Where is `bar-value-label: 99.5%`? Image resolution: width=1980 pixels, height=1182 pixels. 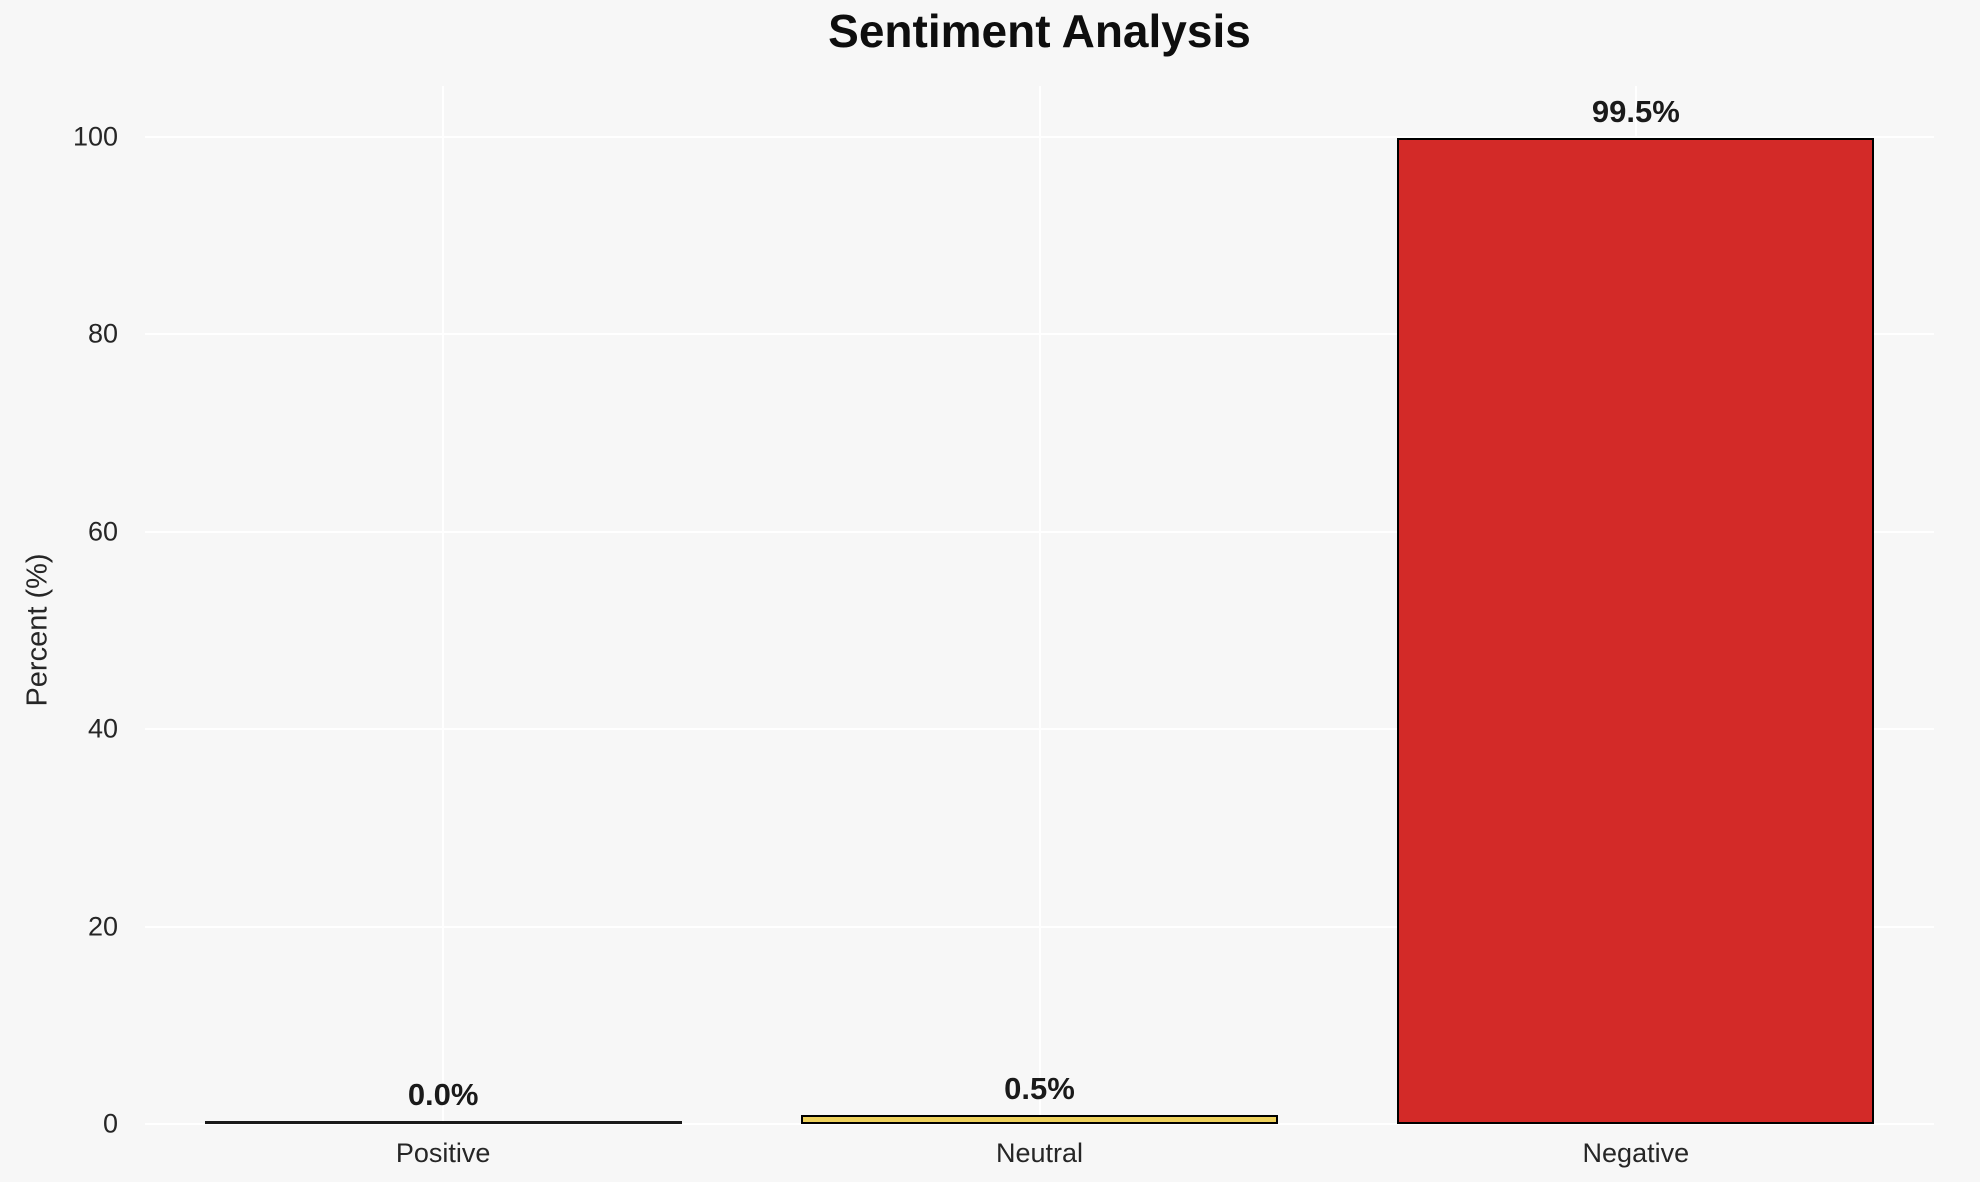 bar-value-label: 99.5% is located at coordinates (1635, 111).